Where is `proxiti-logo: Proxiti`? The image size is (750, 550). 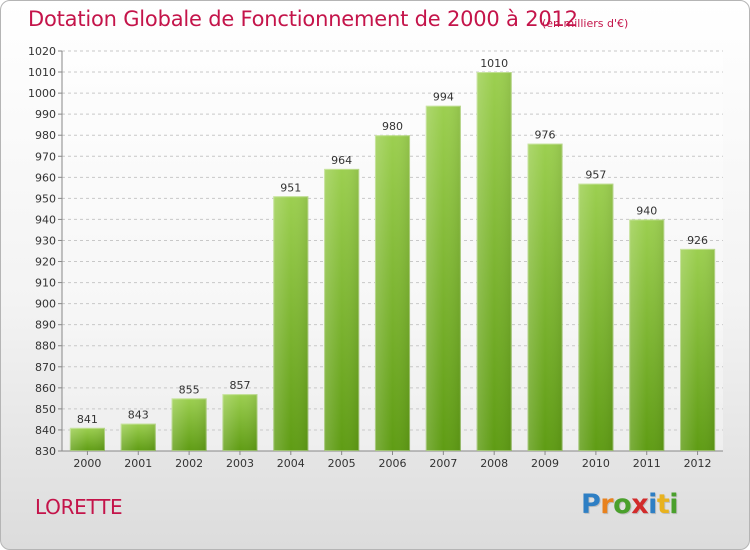 proxiti-logo: Proxiti is located at coordinates (630, 504).